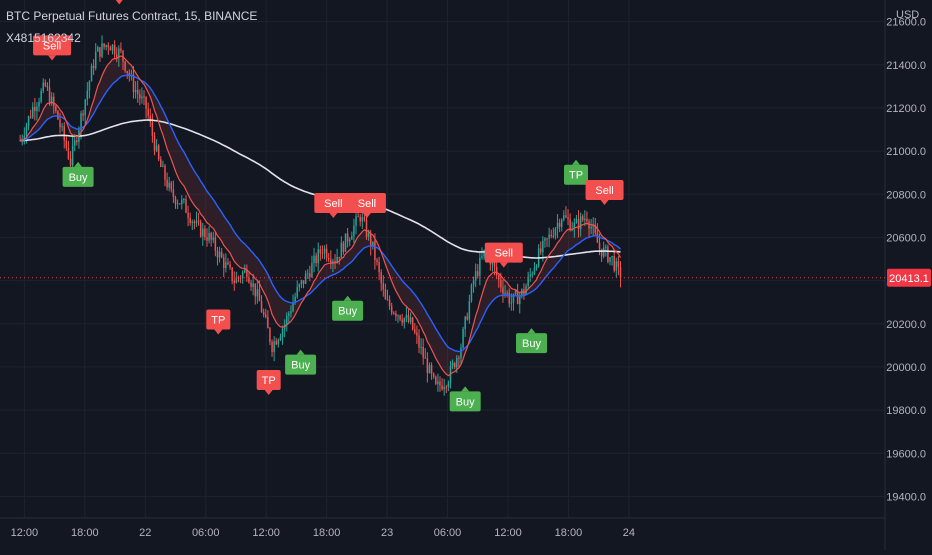 This screenshot has width=932, height=555. What do you see at coordinates (145, 533) in the screenshot?
I see `time-tick-label: 22` at bounding box center [145, 533].